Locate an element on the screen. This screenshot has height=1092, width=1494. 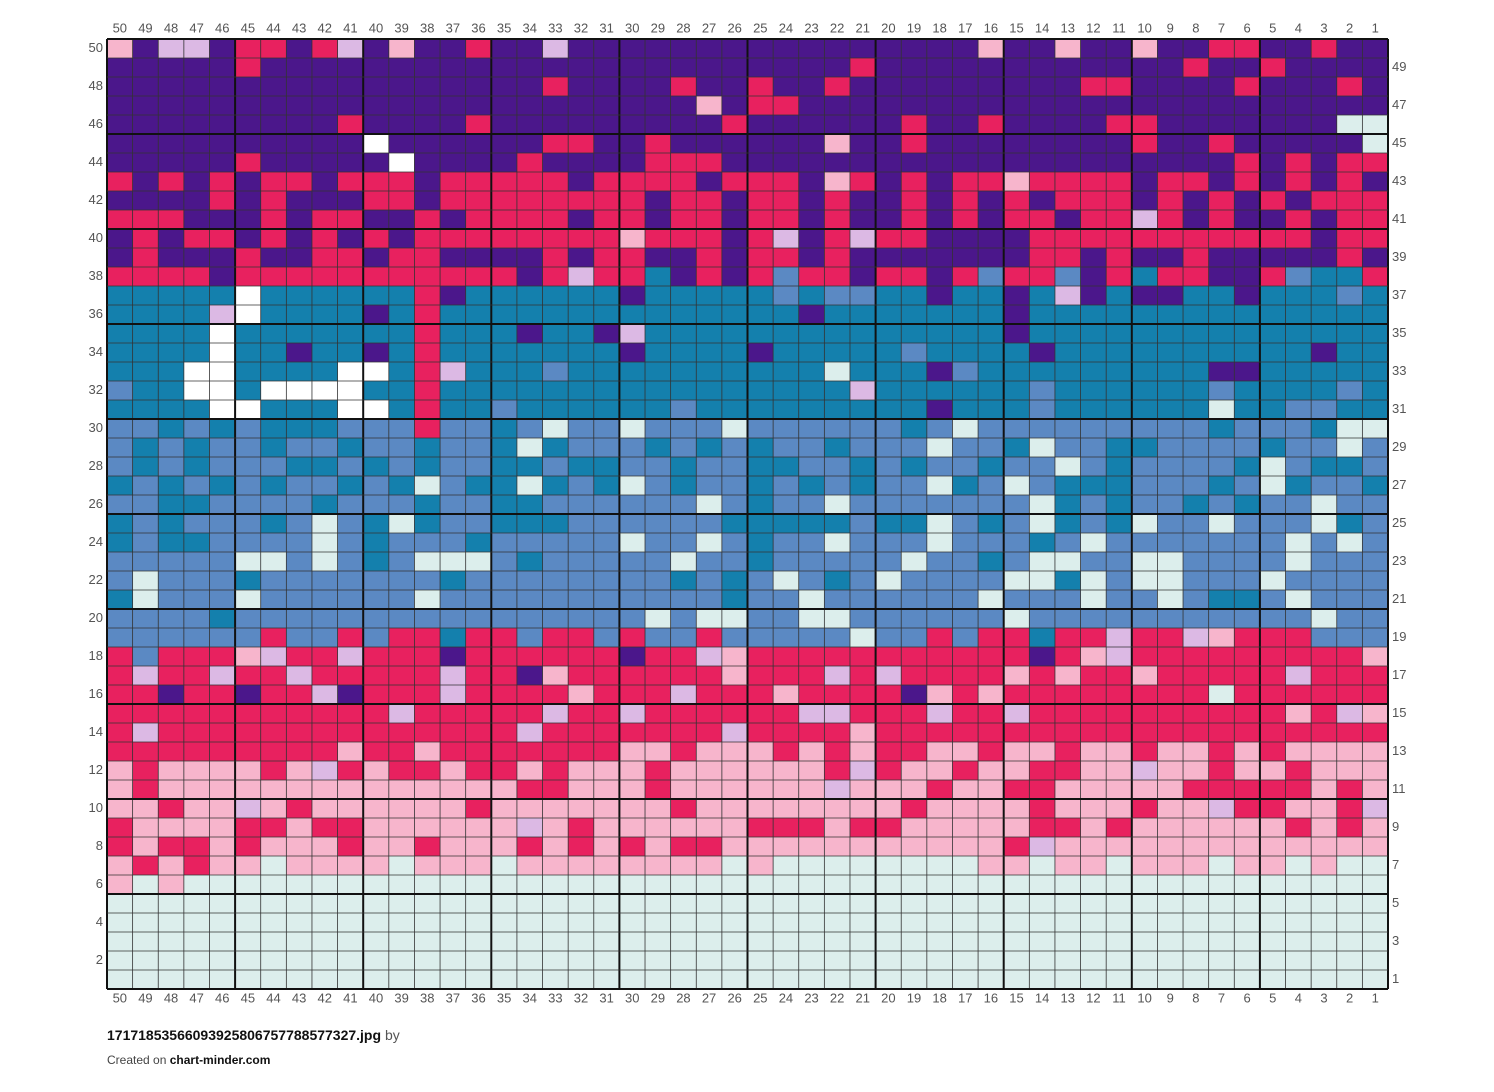
row-label: 27 is located at coordinates (1399, 484).